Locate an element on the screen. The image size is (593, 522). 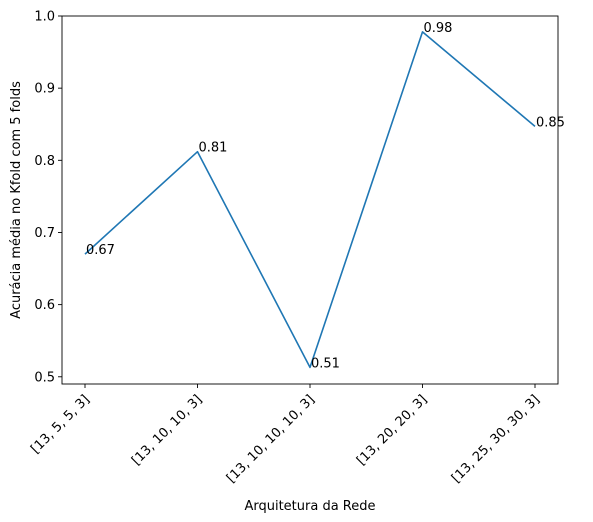
y-axis-title: Acurácia média no Kfold com 5 folds is located at coordinates (16, 200).